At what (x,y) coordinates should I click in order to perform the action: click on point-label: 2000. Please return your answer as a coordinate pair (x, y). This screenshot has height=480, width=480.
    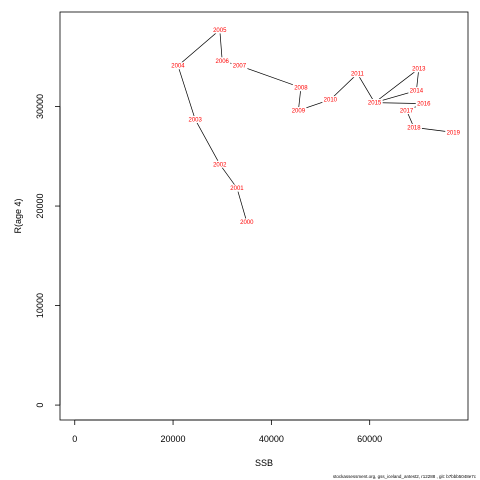
    Looking at the image, I should click on (247, 223).